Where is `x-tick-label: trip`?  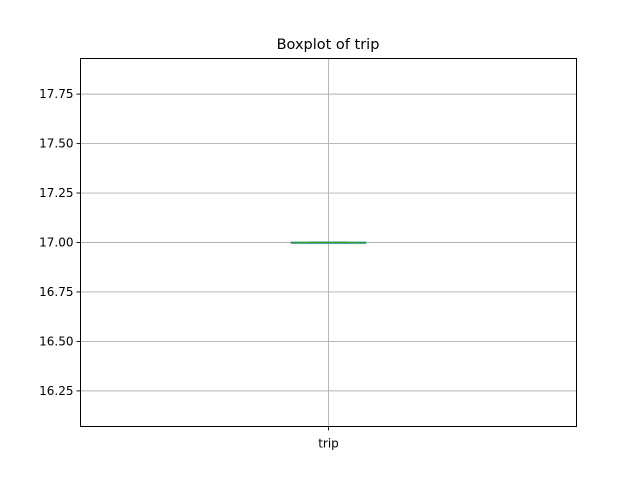 x-tick-label: trip is located at coordinates (328, 444).